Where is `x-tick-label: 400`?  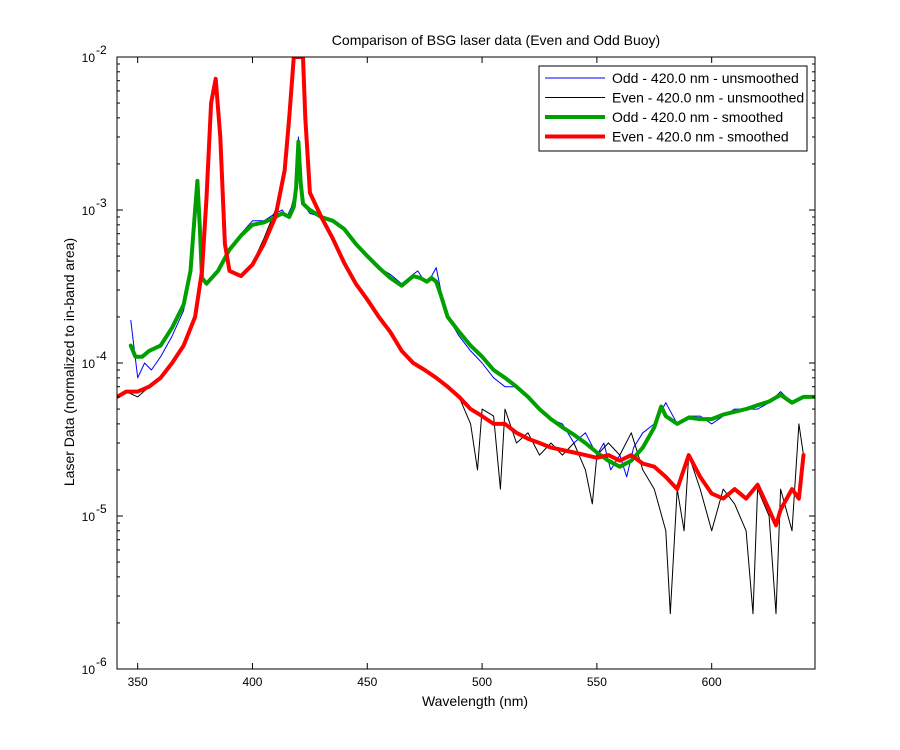
x-tick-label: 400 is located at coordinates (252, 682).